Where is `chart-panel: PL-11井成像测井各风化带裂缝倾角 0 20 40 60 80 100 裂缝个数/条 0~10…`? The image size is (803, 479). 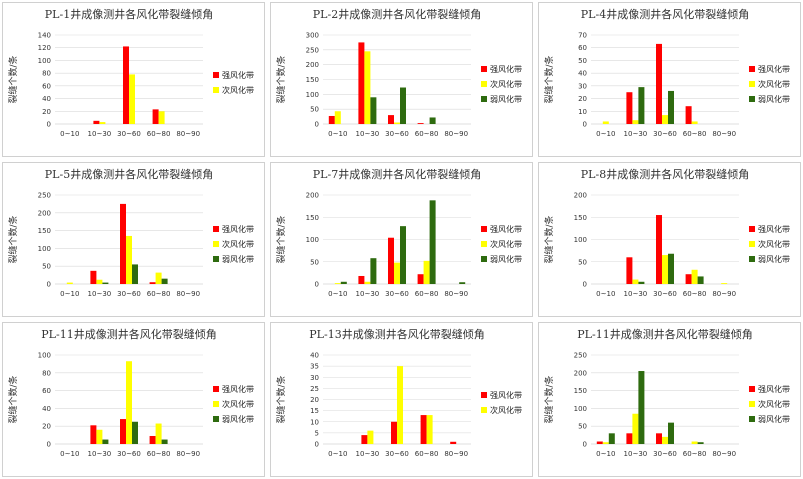 chart-panel: PL-11井成像测井各风化带裂缝倾角 0 20 40 60 80 100 裂缝个数/条 0~10… is located at coordinates (133, 399).